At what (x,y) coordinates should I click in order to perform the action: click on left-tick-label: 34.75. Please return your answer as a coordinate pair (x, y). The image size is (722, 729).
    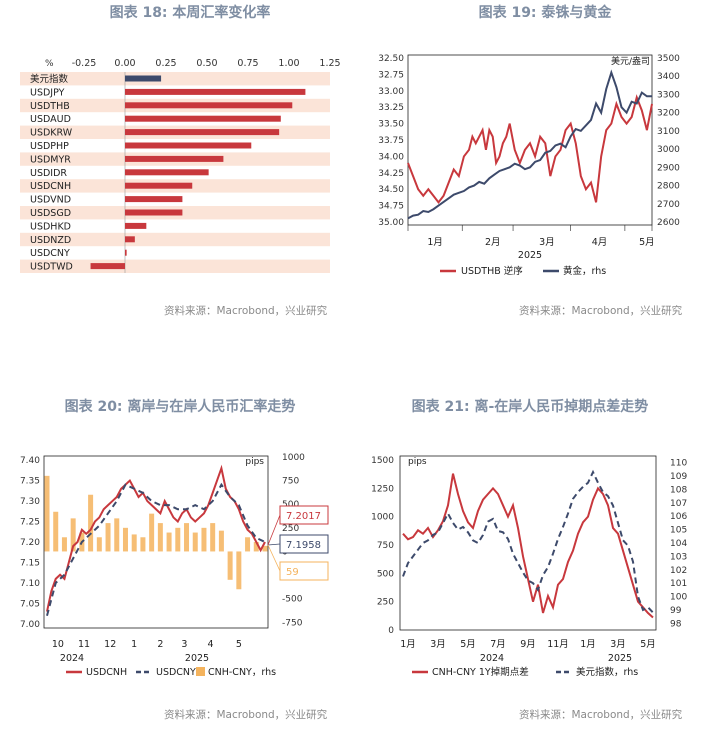
    Looking at the image, I should click on (391, 207).